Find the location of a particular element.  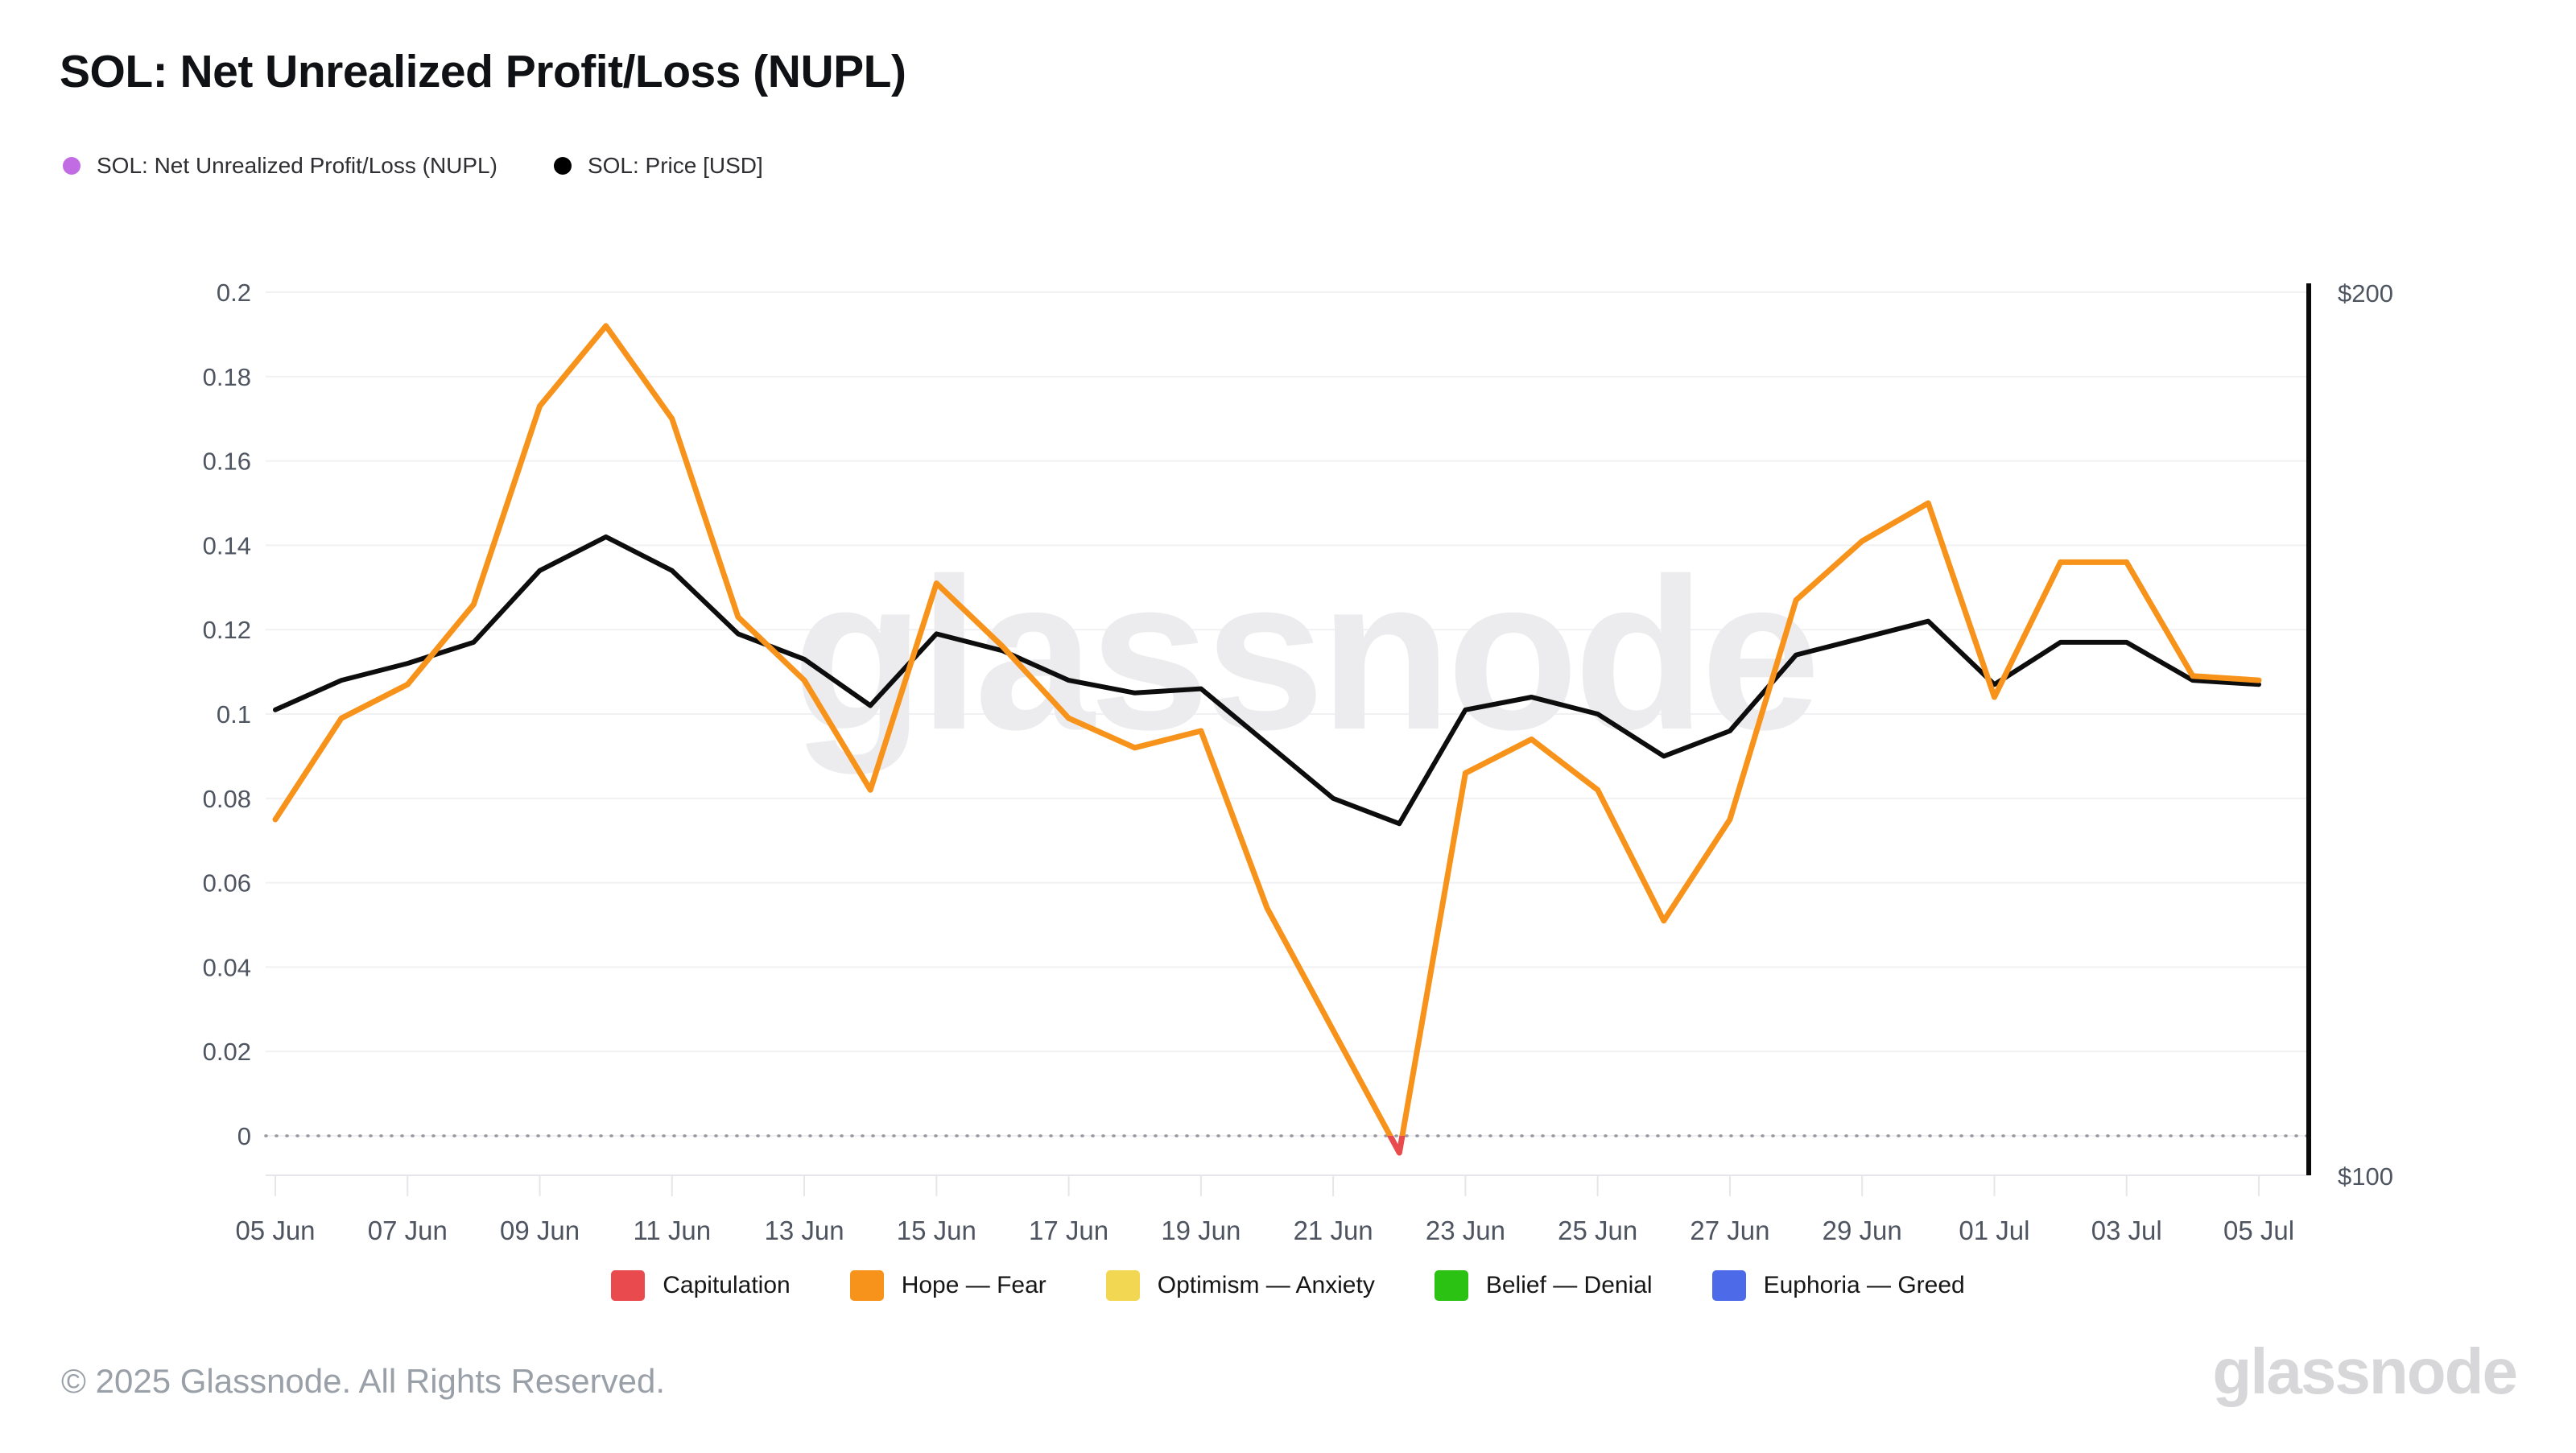

y-axis-tick-label: 0.02 is located at coordinates (227, 1052).